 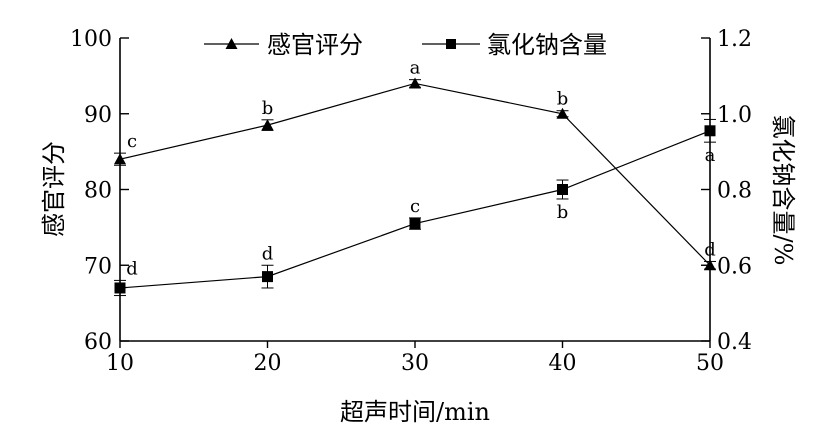 I want to click on y-right-tick-label: 1.2, so click(x=734, y=39).